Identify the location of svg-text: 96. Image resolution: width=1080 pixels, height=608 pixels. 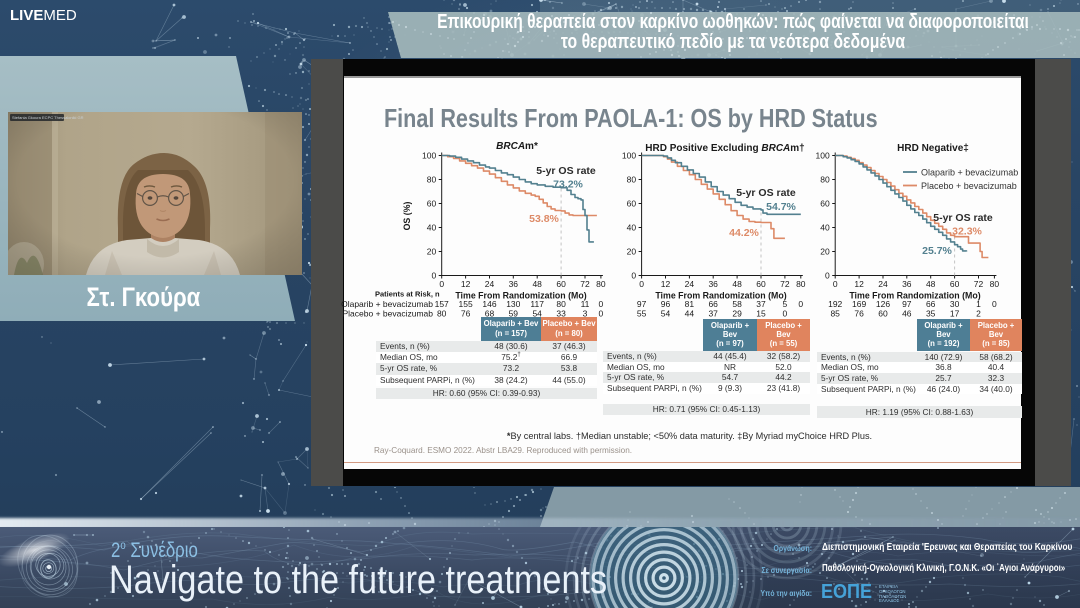
(666, 304).